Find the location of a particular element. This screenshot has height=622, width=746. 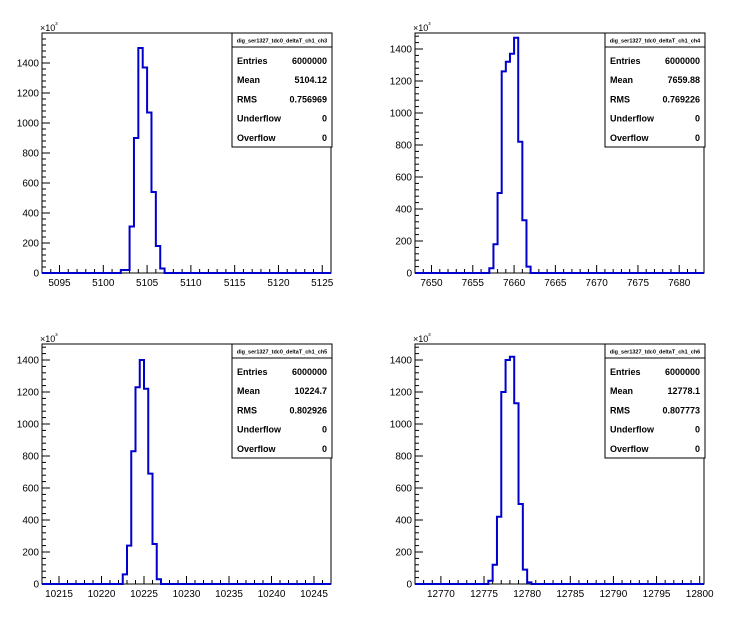

stats-value: 7659.88 is located at coordinates (683, 80).